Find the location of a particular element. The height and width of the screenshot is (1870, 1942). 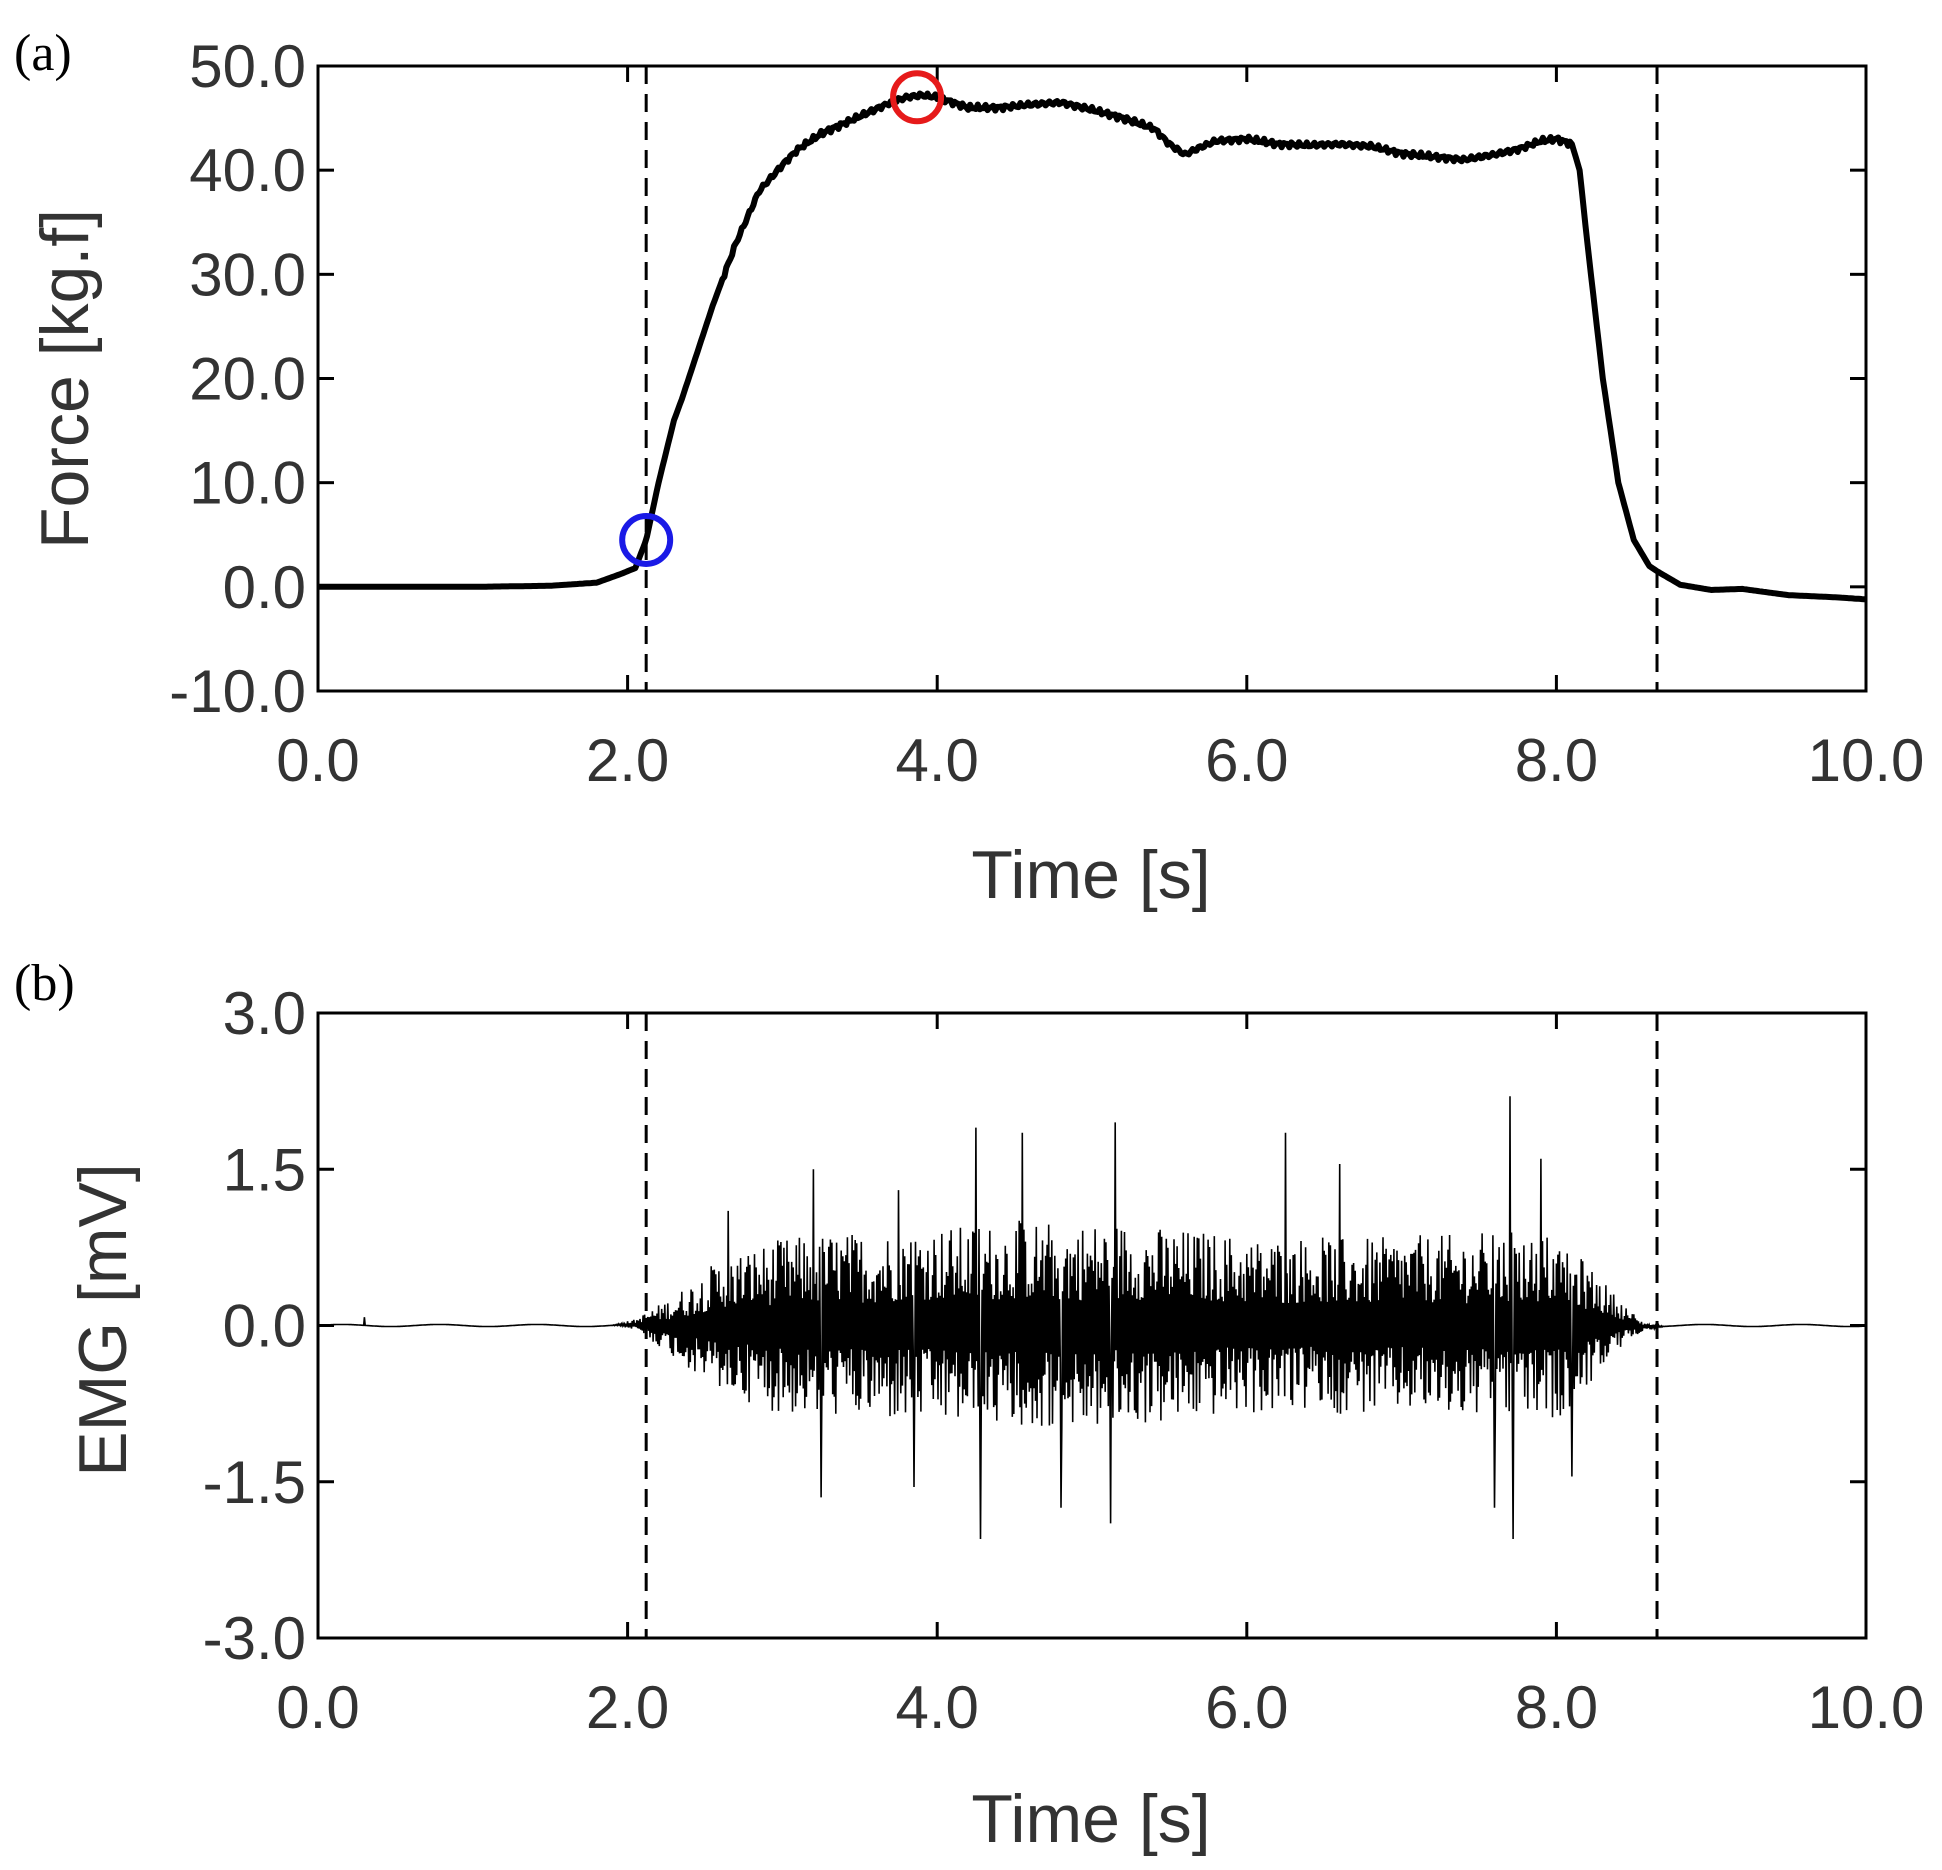

panel-b-x-axis-title: Time [s] is located at coordinates (1090, 1819).